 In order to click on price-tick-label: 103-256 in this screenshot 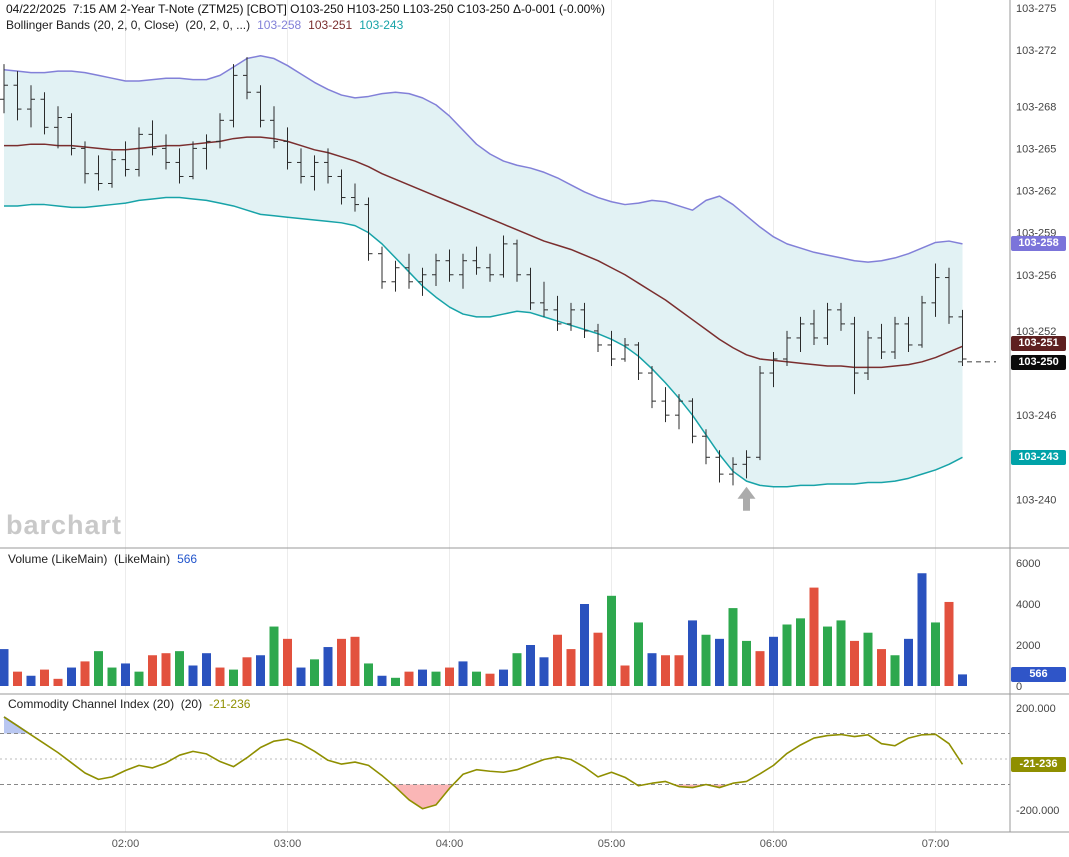, I will do `click(1036, 276)`.